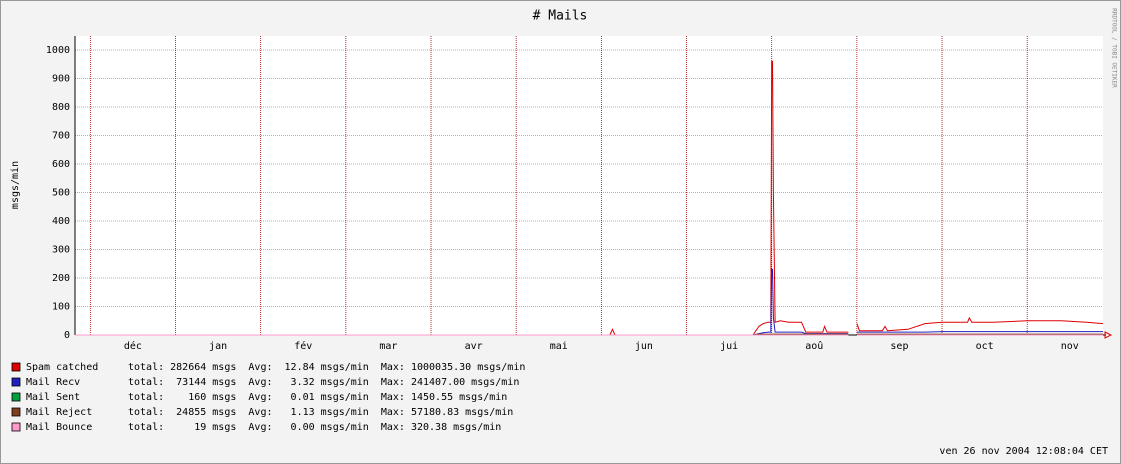 The width and height of the screenshot is (1121, 464). Describe the element at coordinates (388, 346) in the screenshot. I see `x-tick-label: mar` at that location.